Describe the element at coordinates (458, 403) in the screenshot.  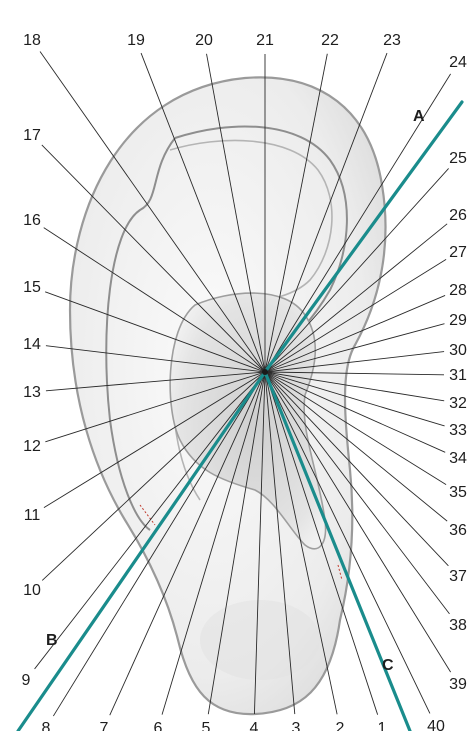
I see `zone-label-32: 32` at that location.